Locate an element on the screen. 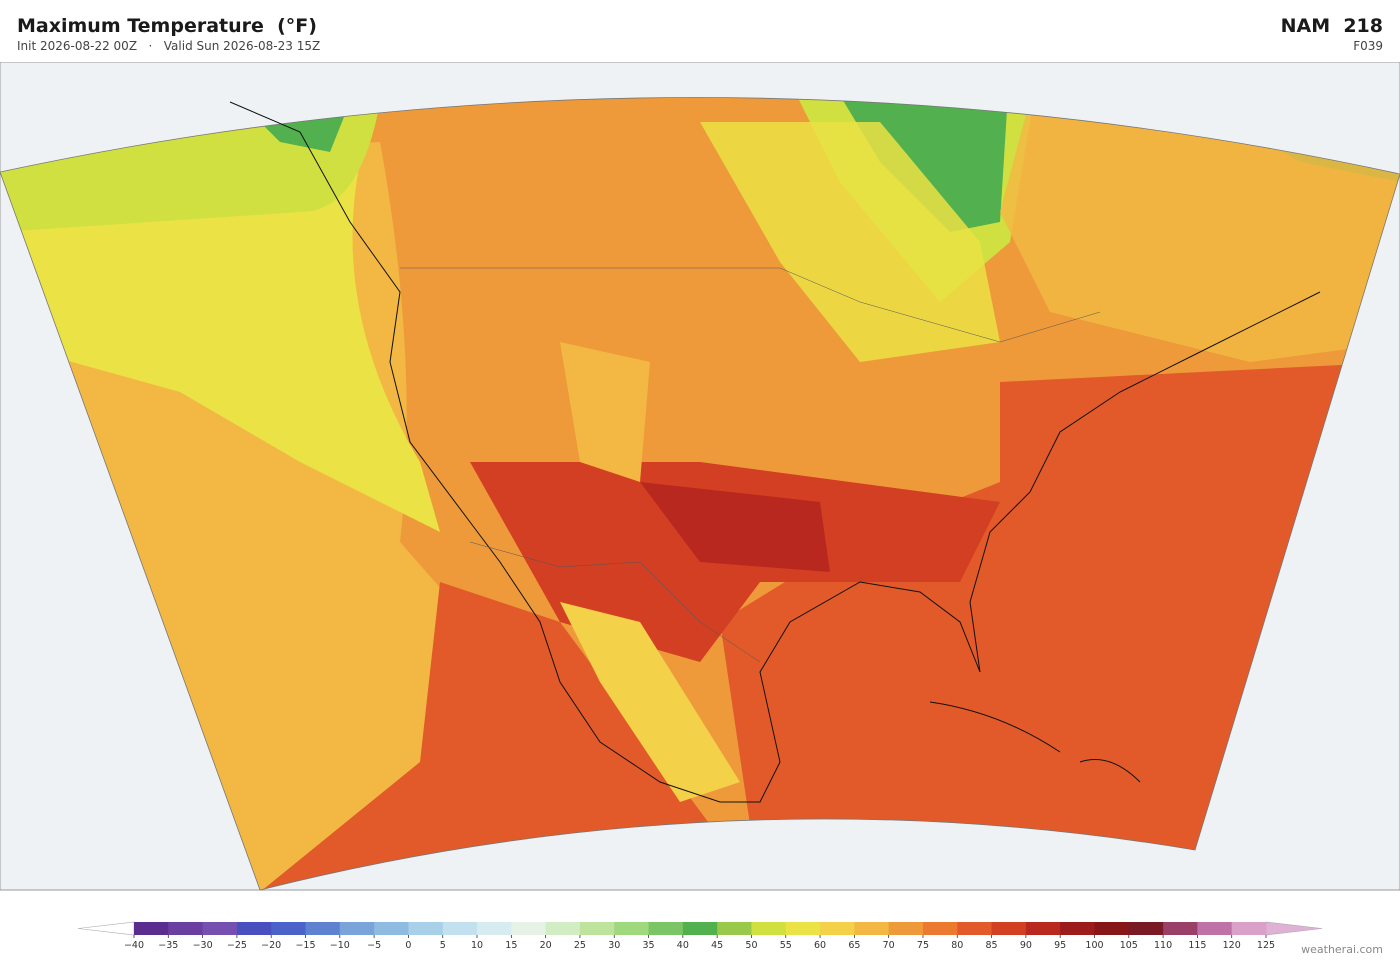 This screenshot has width=1400, height=965. colorbar-over is located at coordinates (1294, 928).